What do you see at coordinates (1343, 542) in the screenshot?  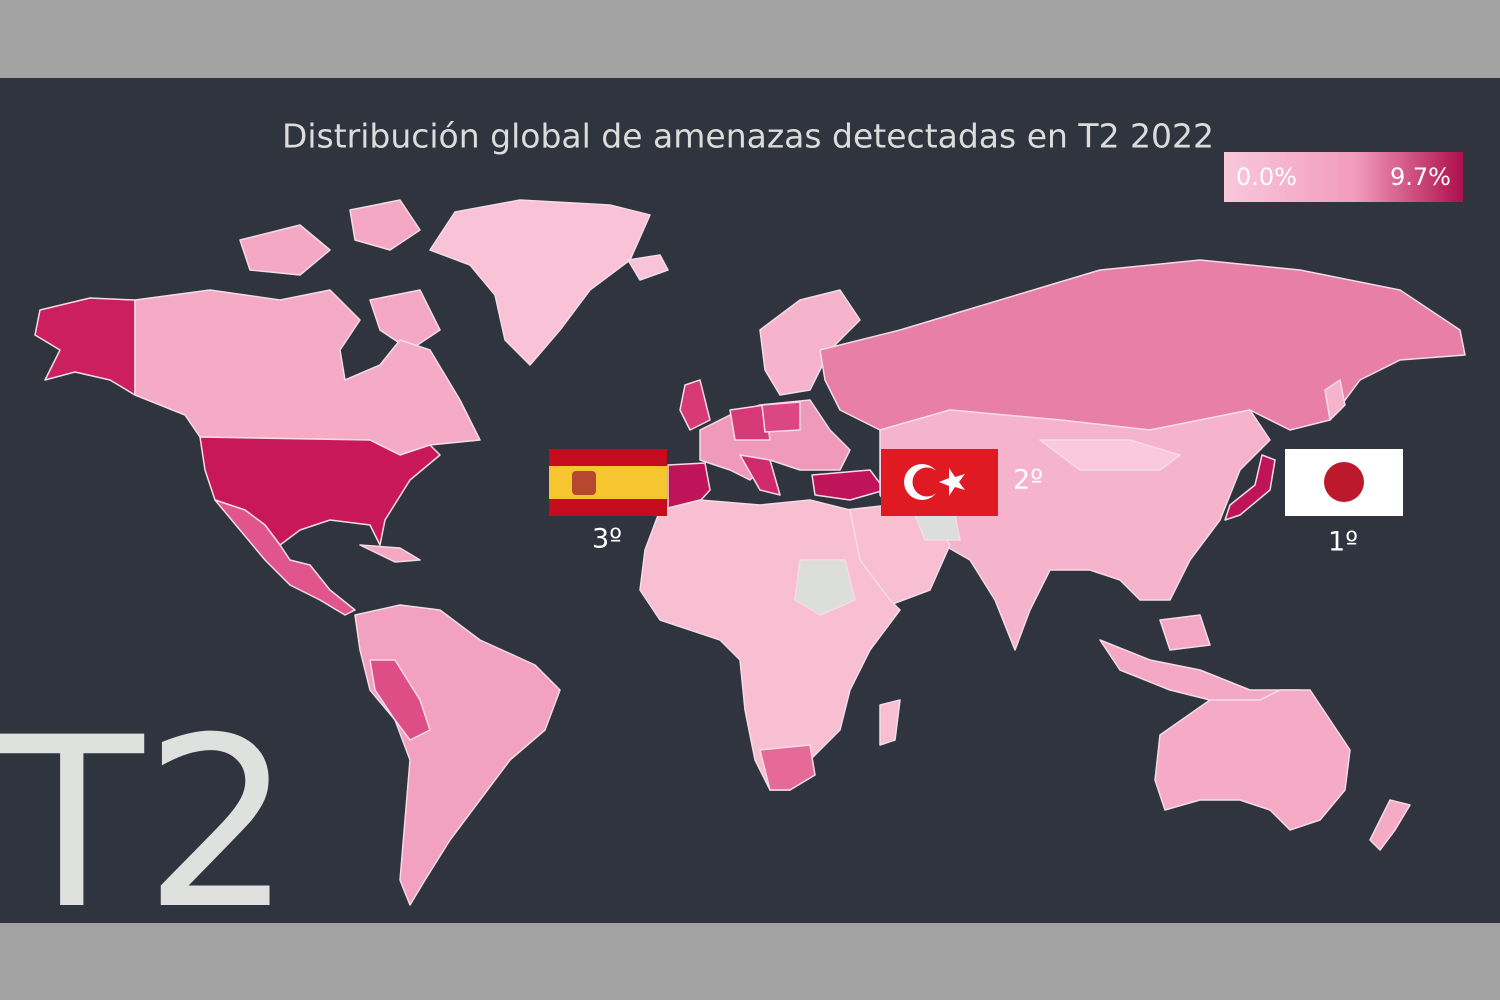 I see `rank-label: 1º` at bounding box center [1343, 542].